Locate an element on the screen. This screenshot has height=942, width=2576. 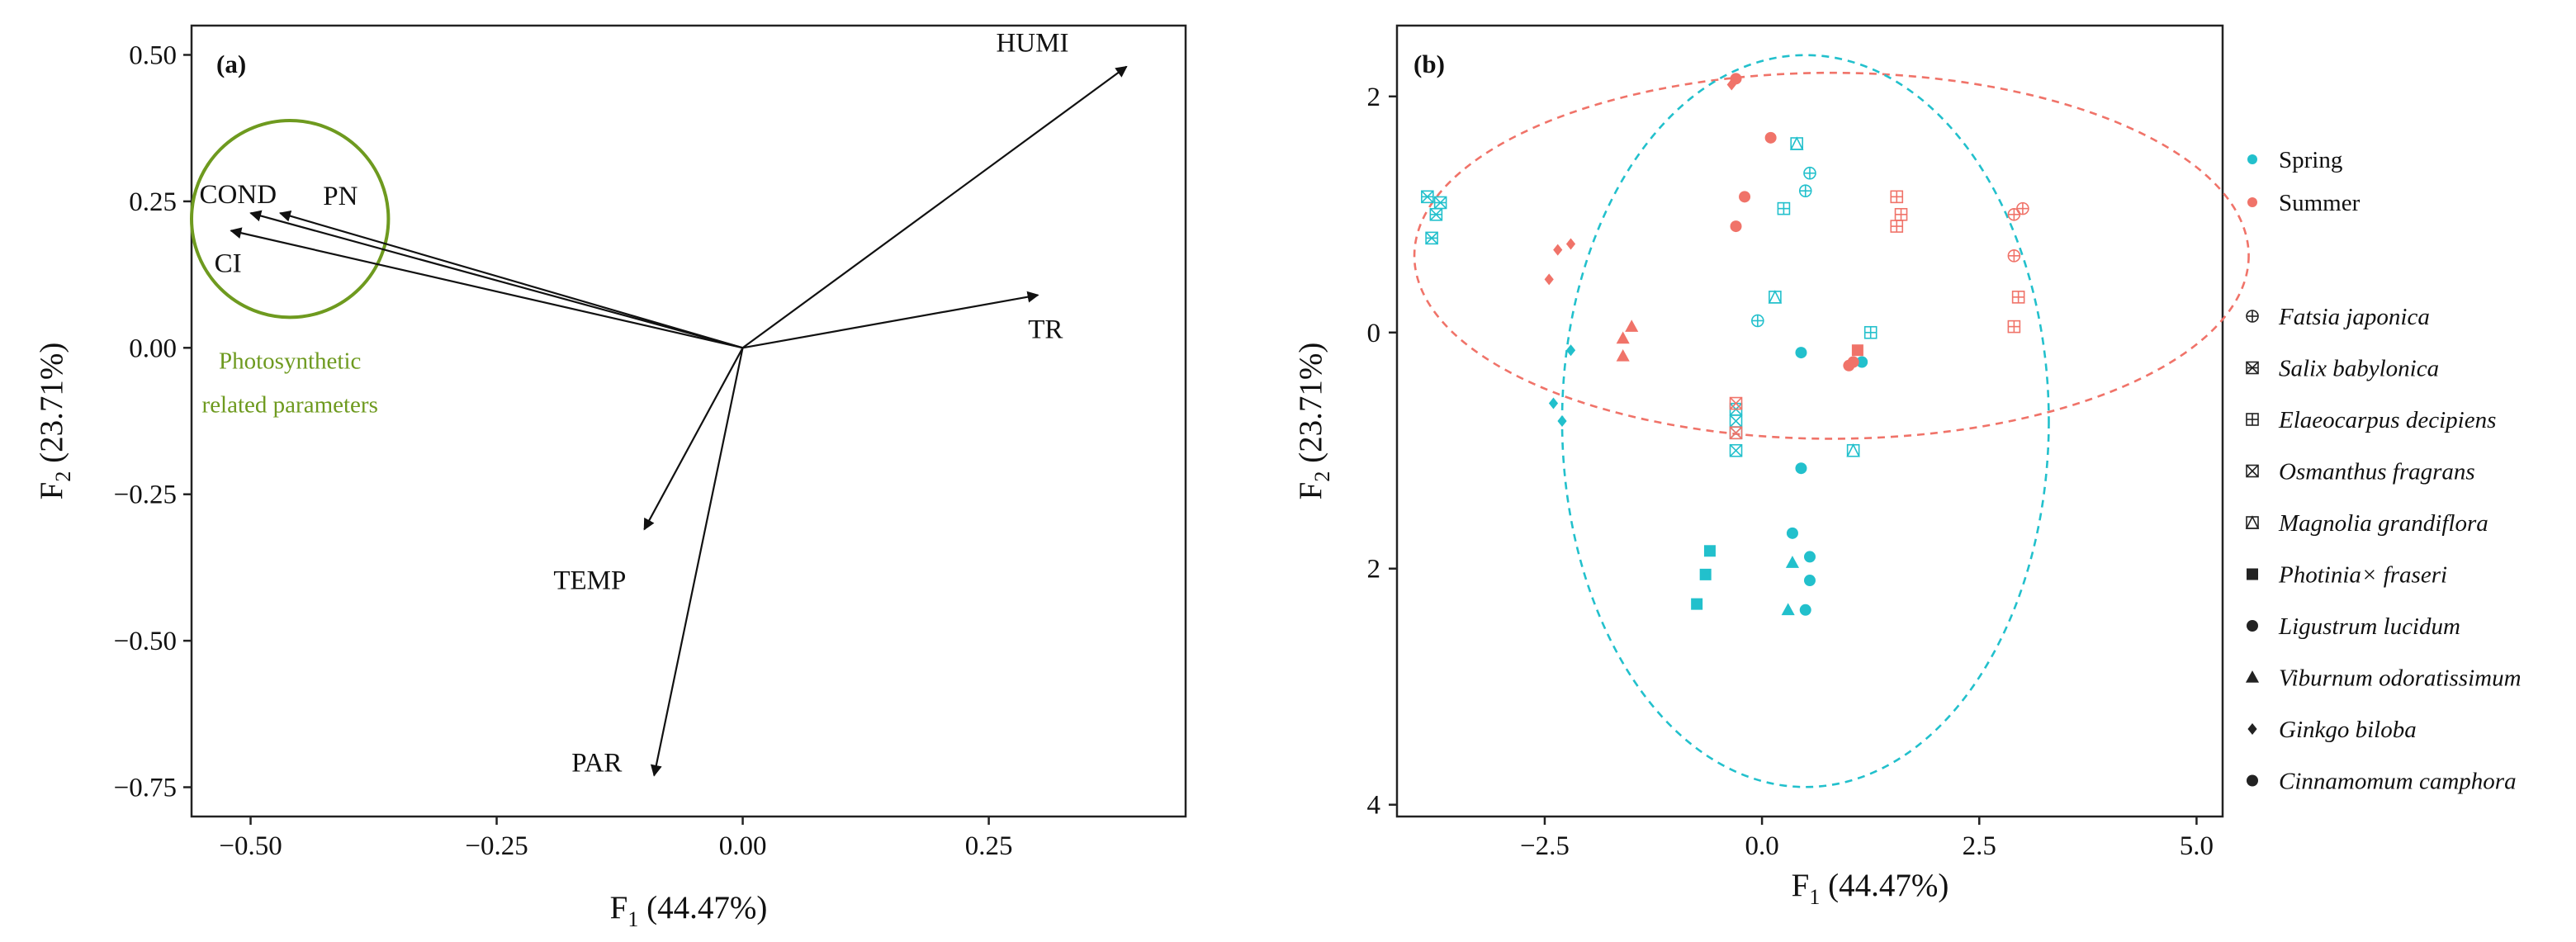
x-tick-label: −2.5 is located at coordinates (1545, 846).